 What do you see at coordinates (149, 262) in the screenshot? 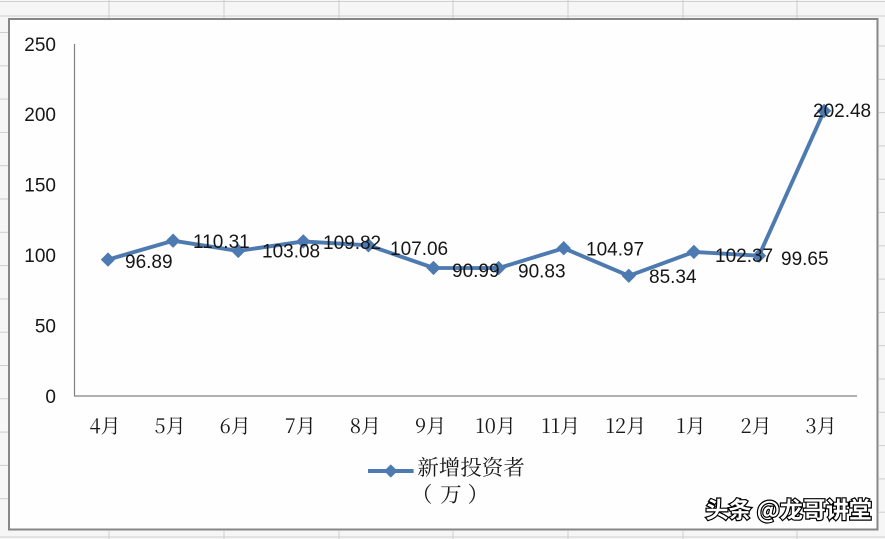
I see `svg-text: 96.89` at bounding box center [149, 262].